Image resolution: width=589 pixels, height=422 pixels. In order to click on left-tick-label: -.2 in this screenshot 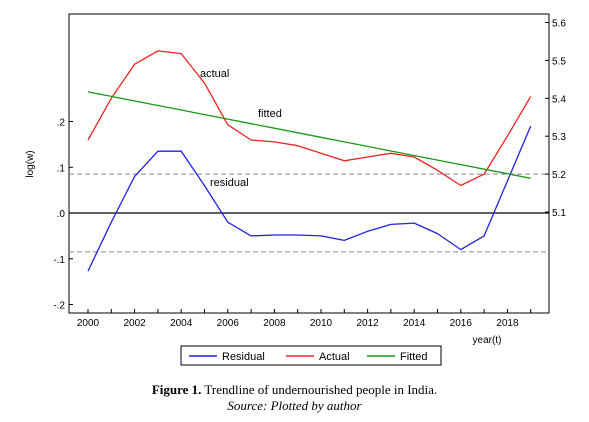, I will do `click(59, 306)`.